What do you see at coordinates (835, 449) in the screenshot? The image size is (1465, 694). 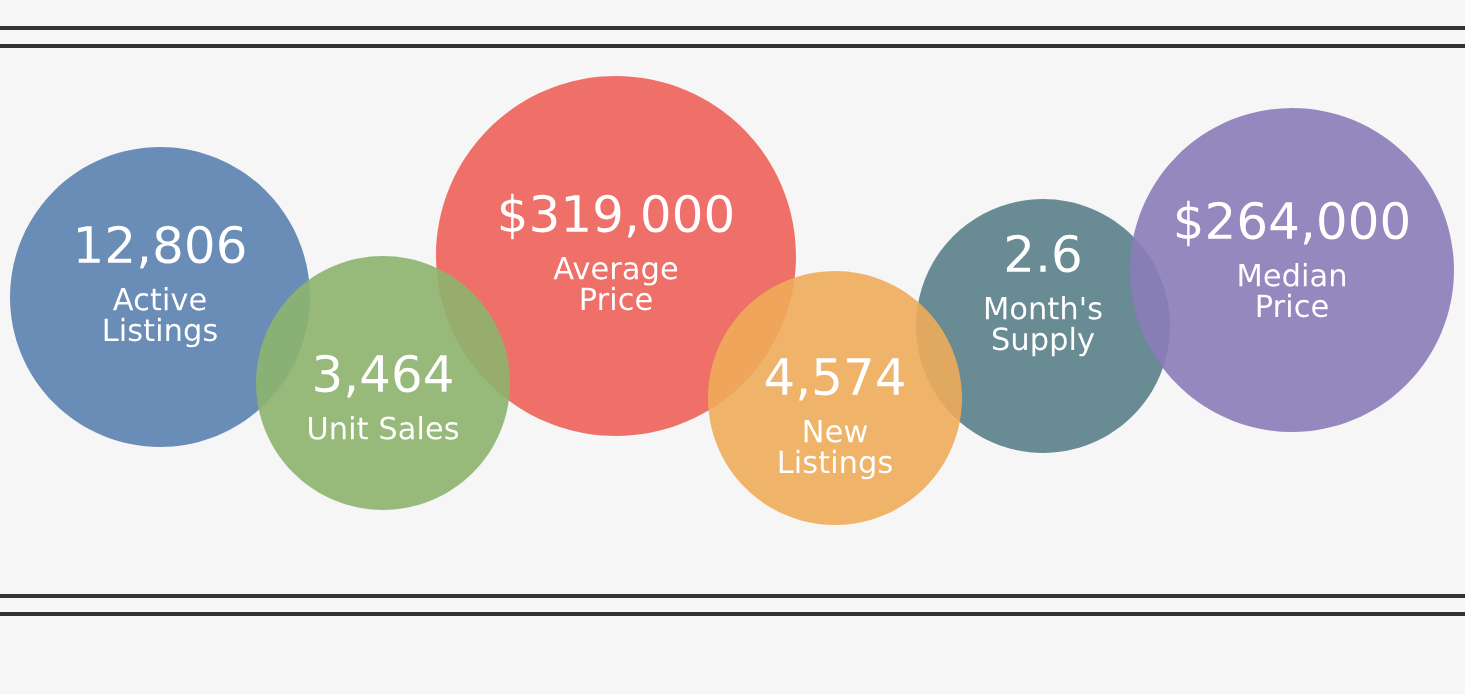 I see `category-label: New Listings` at bounding box center [835, 449].